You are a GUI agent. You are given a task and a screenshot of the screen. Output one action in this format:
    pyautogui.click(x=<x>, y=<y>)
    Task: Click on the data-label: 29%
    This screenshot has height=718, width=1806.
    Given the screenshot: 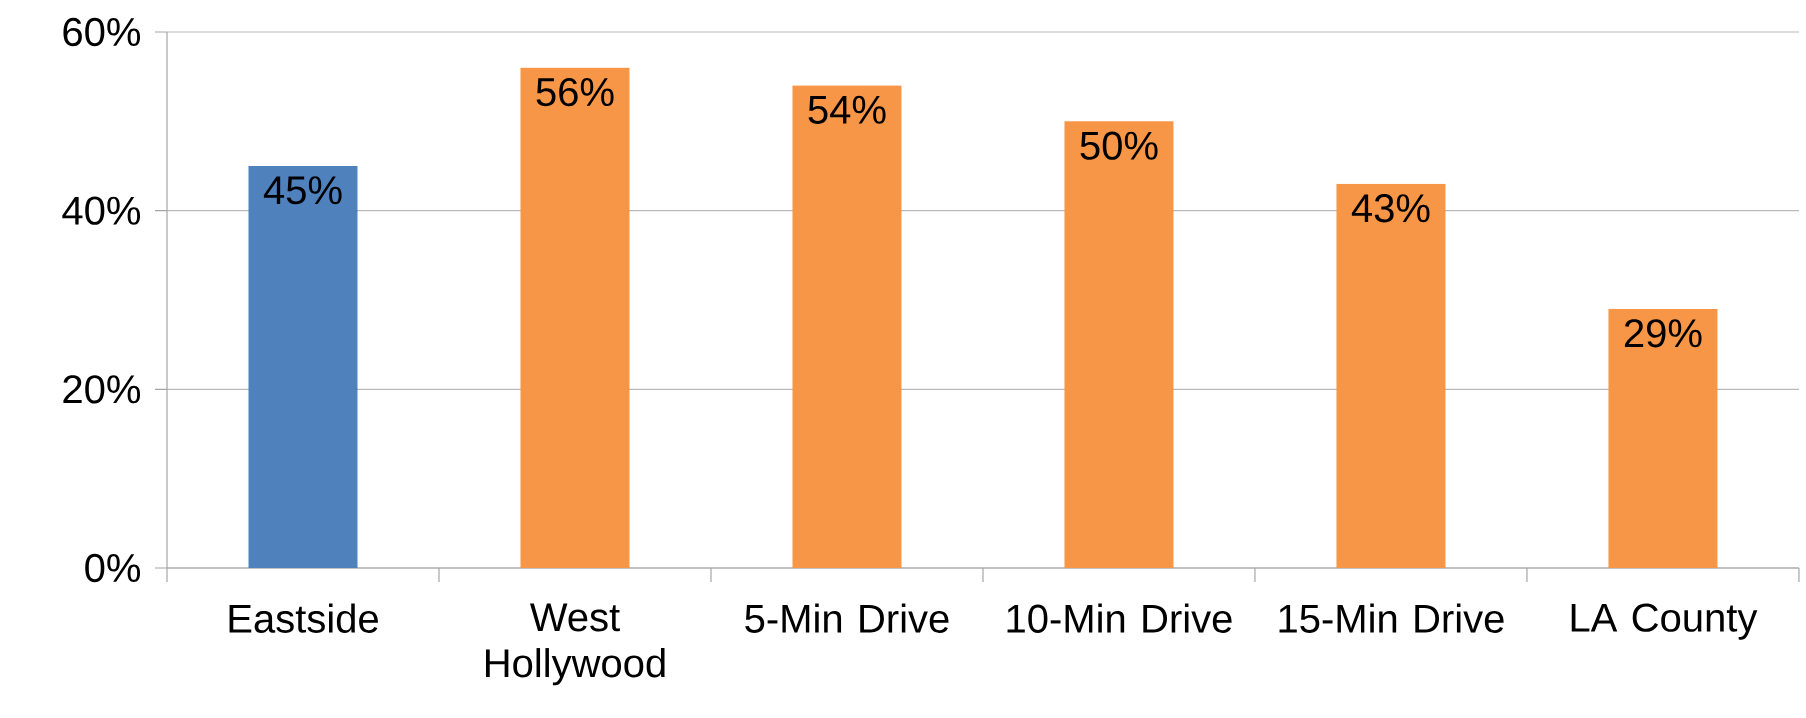 What is the action you would take?
    pyautogui.click(x=1663, y=333)
    